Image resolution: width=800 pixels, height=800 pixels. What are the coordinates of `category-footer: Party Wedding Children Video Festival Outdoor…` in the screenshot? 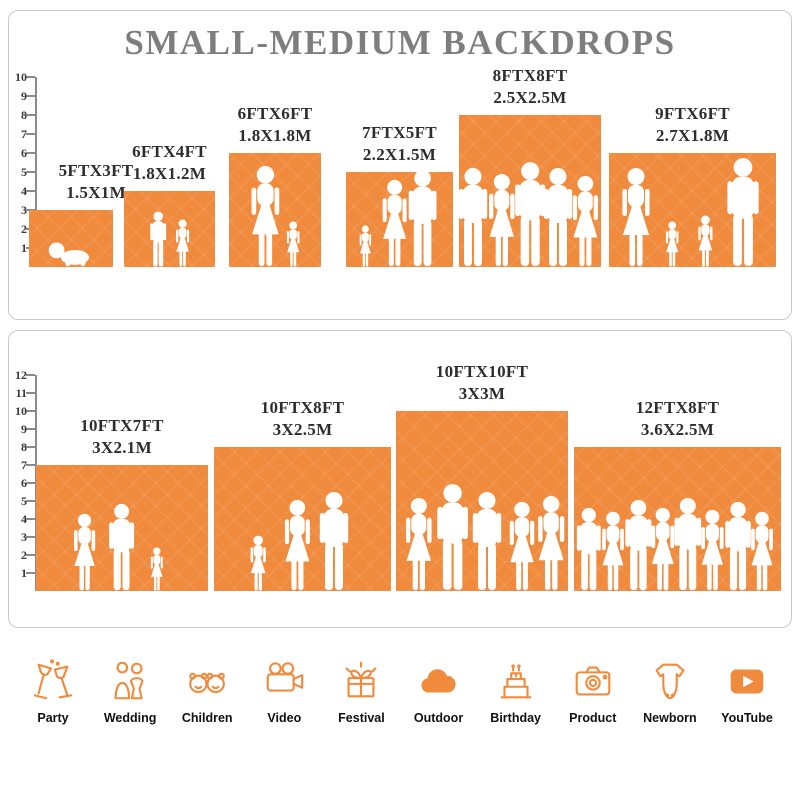 It's located at (400, 691).